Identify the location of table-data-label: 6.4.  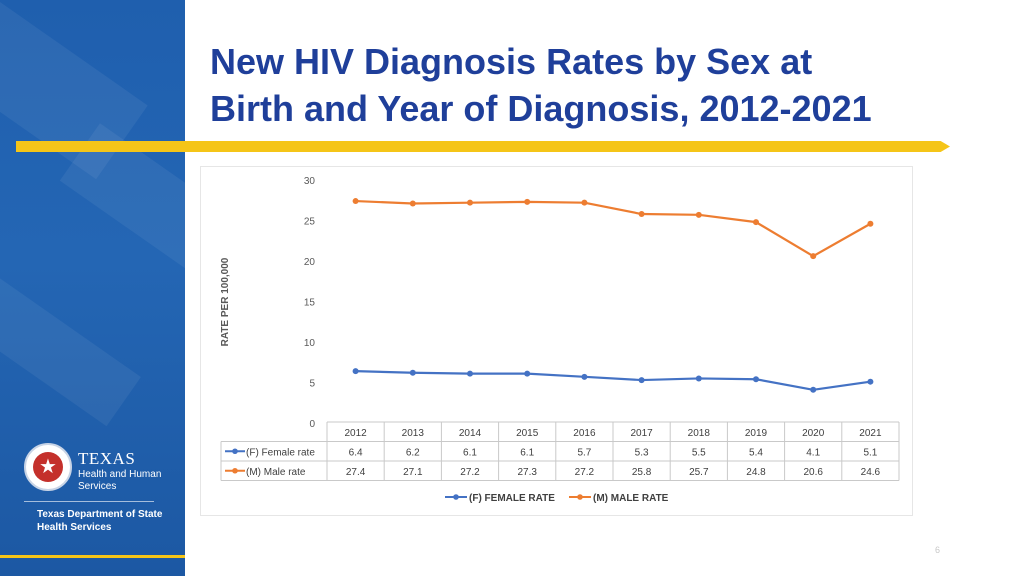
(356, 452).